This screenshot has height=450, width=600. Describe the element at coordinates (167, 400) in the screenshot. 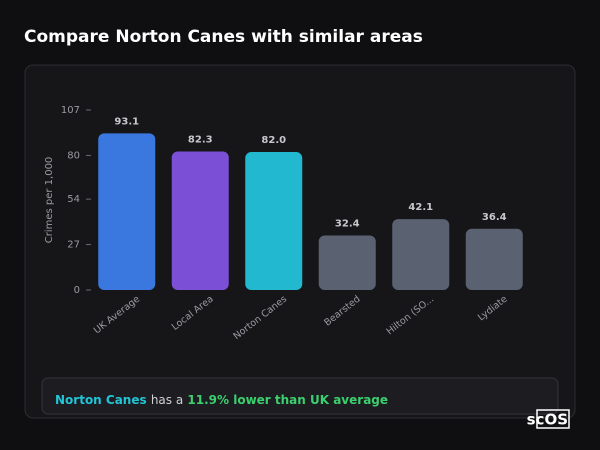

I see `insight-connector: has a` at that location.